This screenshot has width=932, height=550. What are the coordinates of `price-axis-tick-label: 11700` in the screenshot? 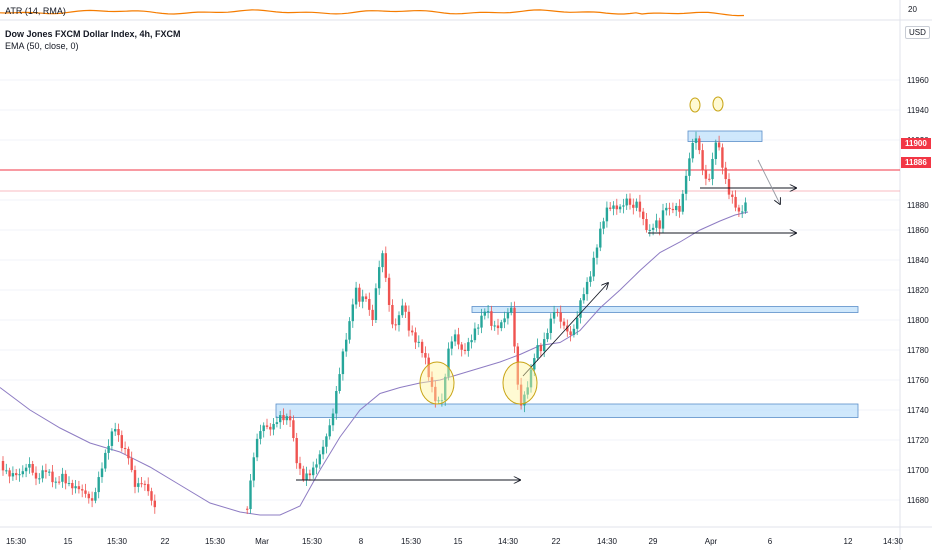 It's located at (918, 470).